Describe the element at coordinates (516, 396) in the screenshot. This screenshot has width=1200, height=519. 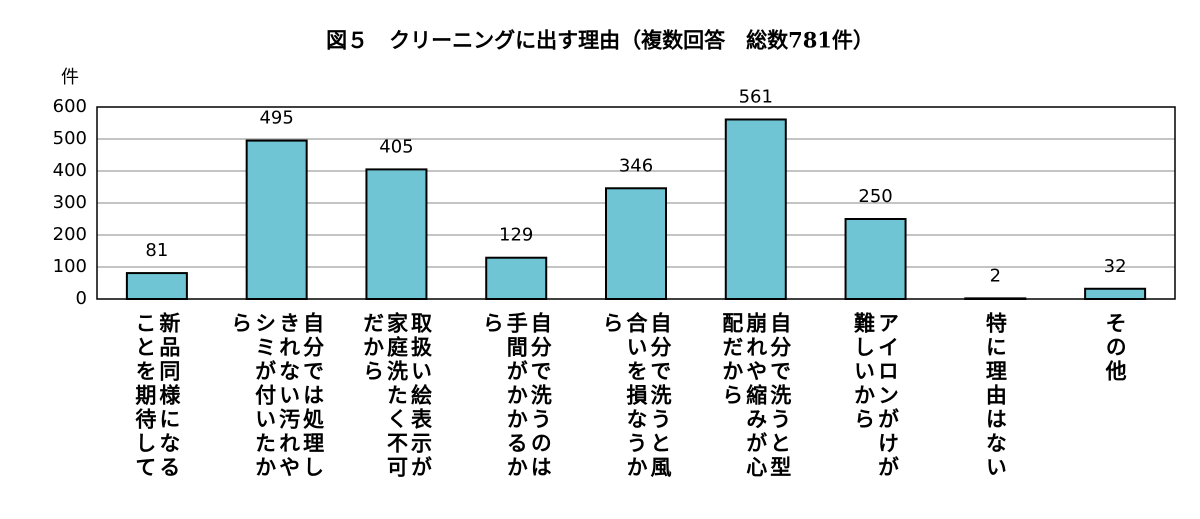
I see `x-tick-label: 自分で洗うのは手間がかかるから` at that location.